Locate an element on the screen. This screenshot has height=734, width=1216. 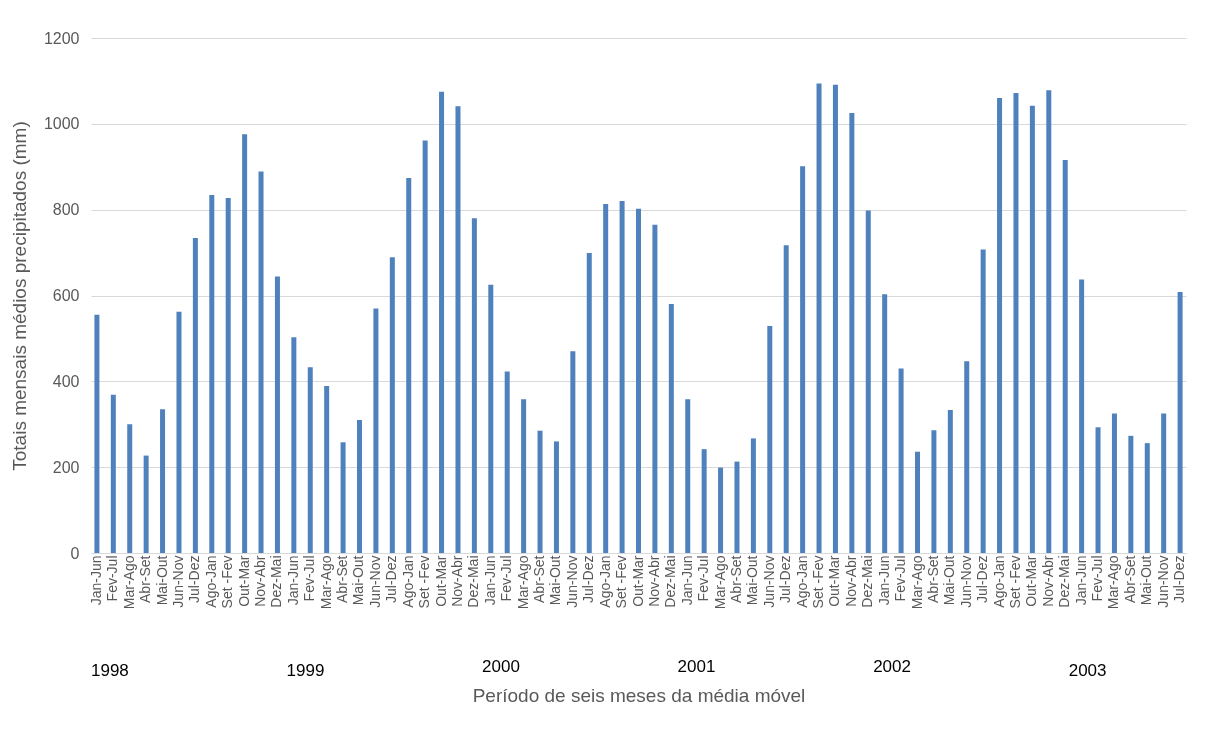
text: 2001 is located at coordinates (696, 666).